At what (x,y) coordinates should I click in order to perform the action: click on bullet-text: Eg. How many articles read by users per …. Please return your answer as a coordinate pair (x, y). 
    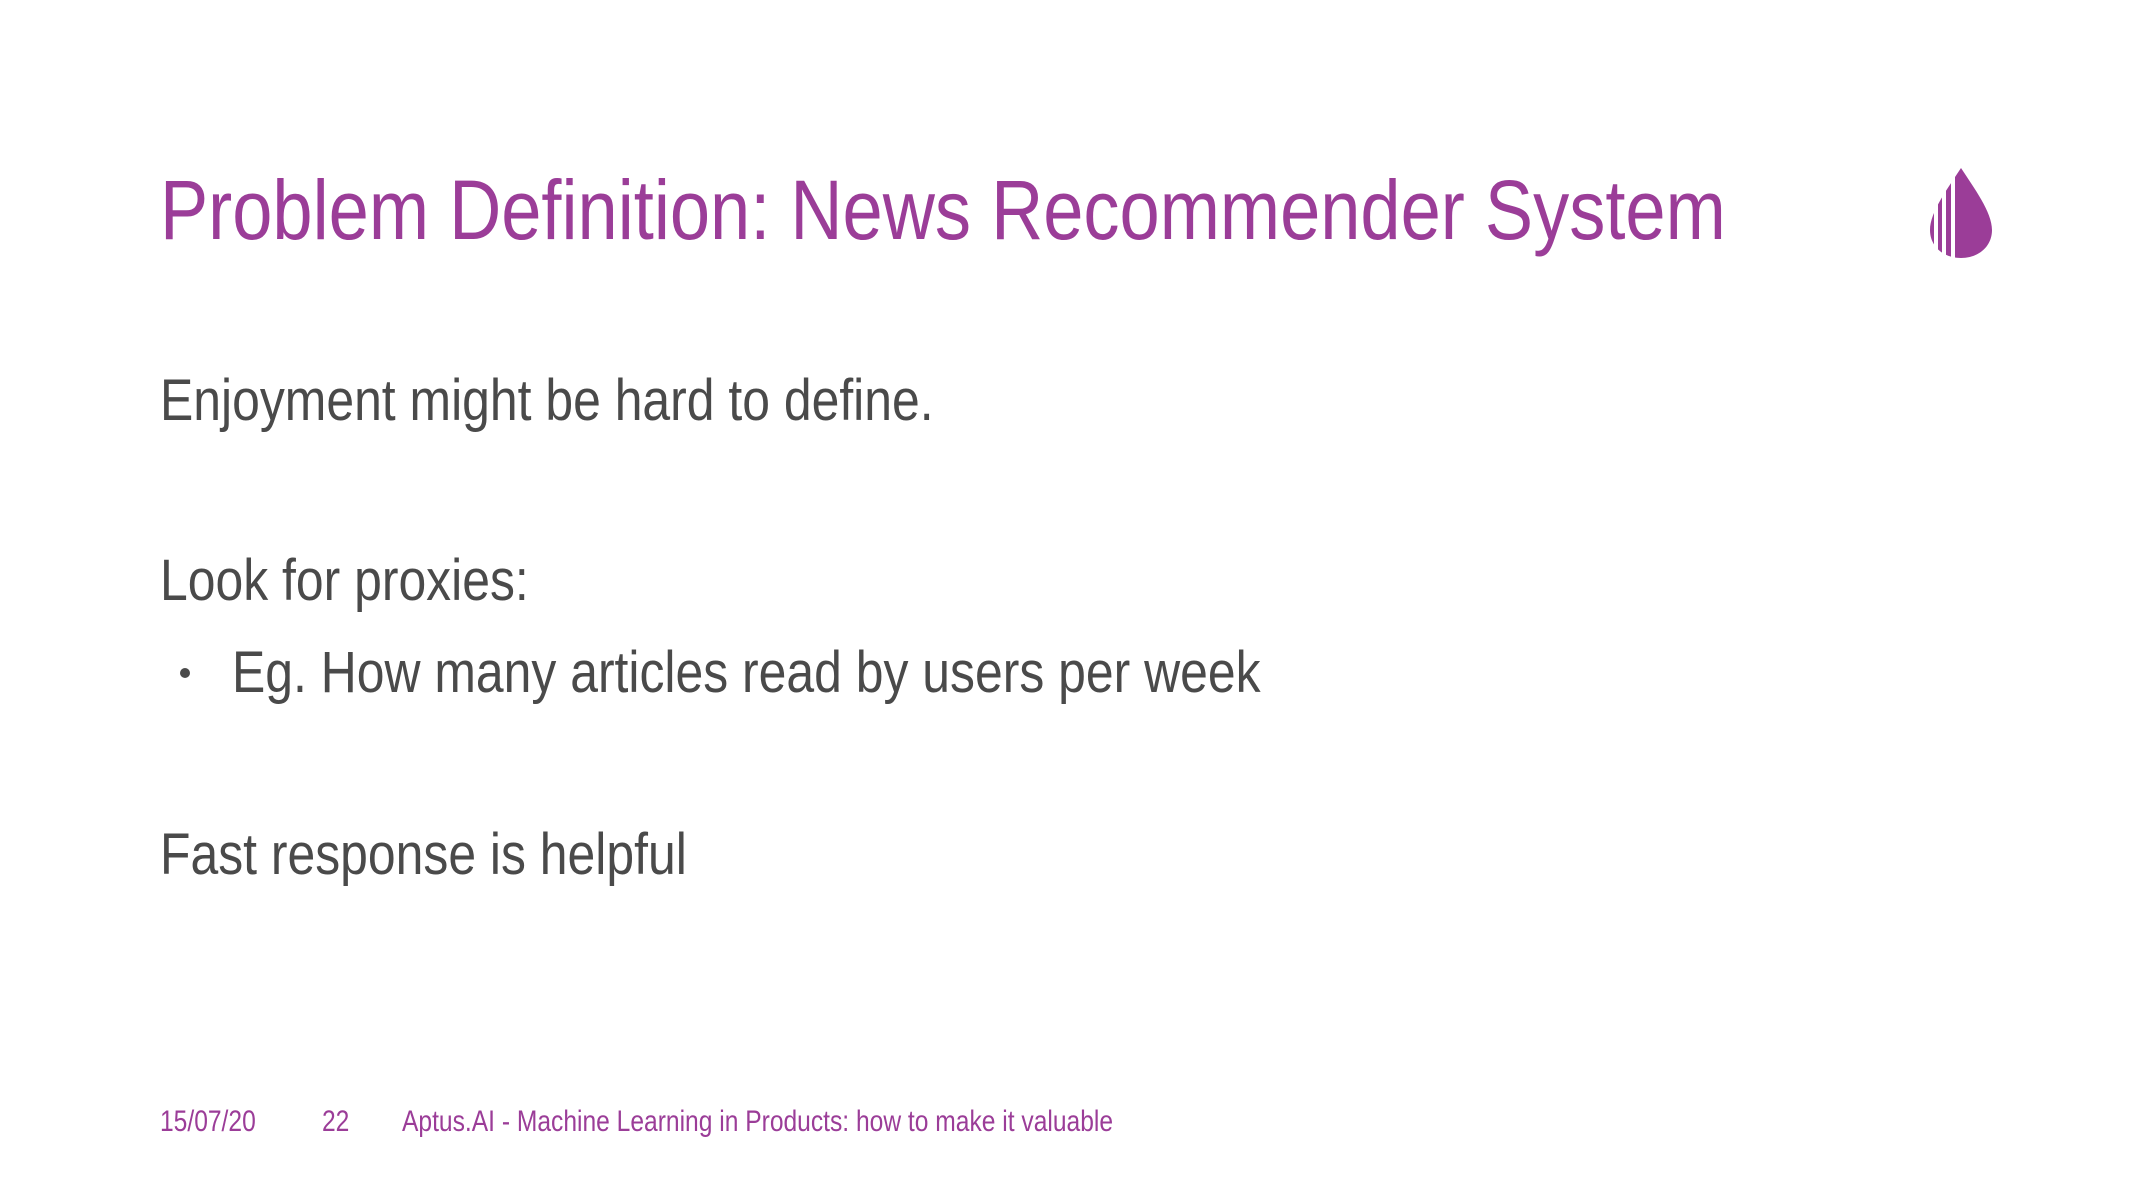
    Looking at the image, I should click on (746, 673).